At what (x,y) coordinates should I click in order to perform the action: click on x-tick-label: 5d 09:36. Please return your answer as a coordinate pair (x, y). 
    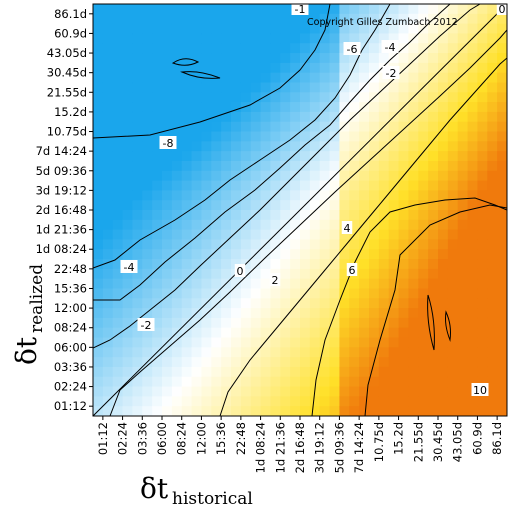
    Looking at the image, I should click on (339, 447).